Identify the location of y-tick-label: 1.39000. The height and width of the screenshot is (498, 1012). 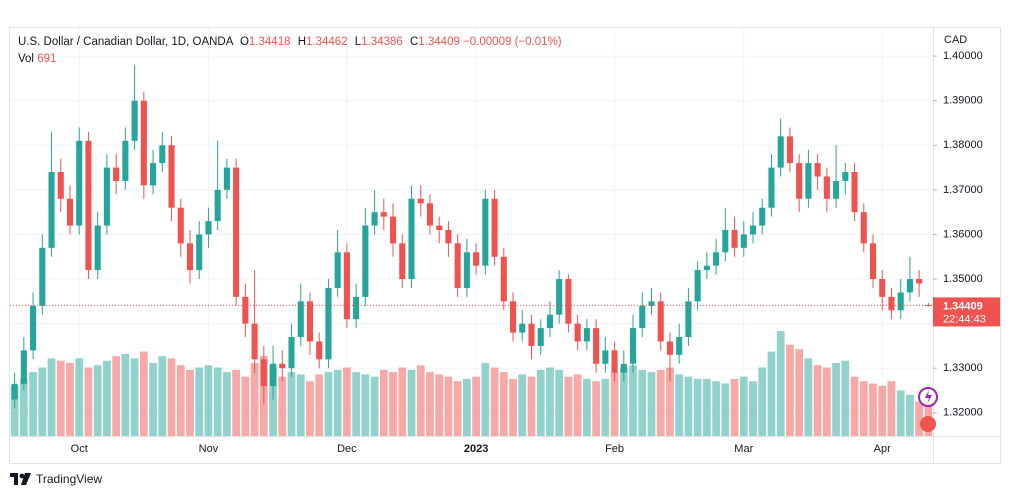
(963, 101).